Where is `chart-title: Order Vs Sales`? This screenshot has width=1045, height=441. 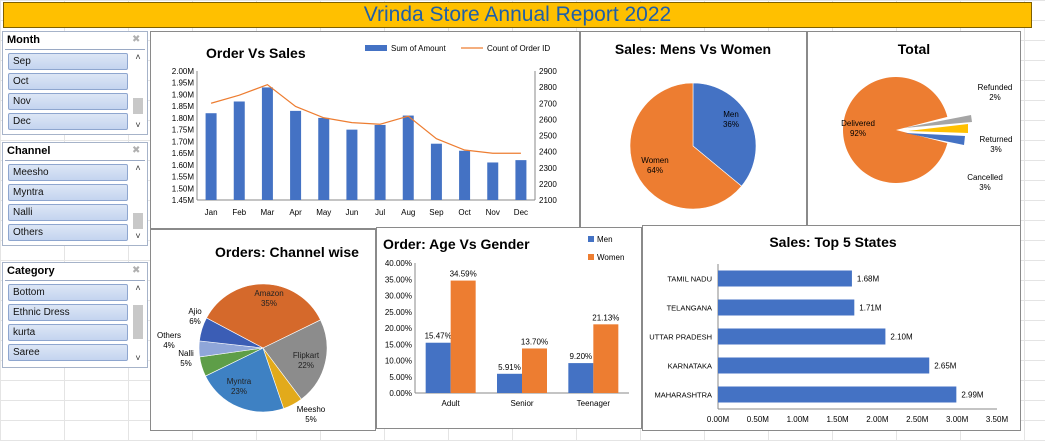
chart-title: Order Vs Sales is located at coordinates (256, 53).